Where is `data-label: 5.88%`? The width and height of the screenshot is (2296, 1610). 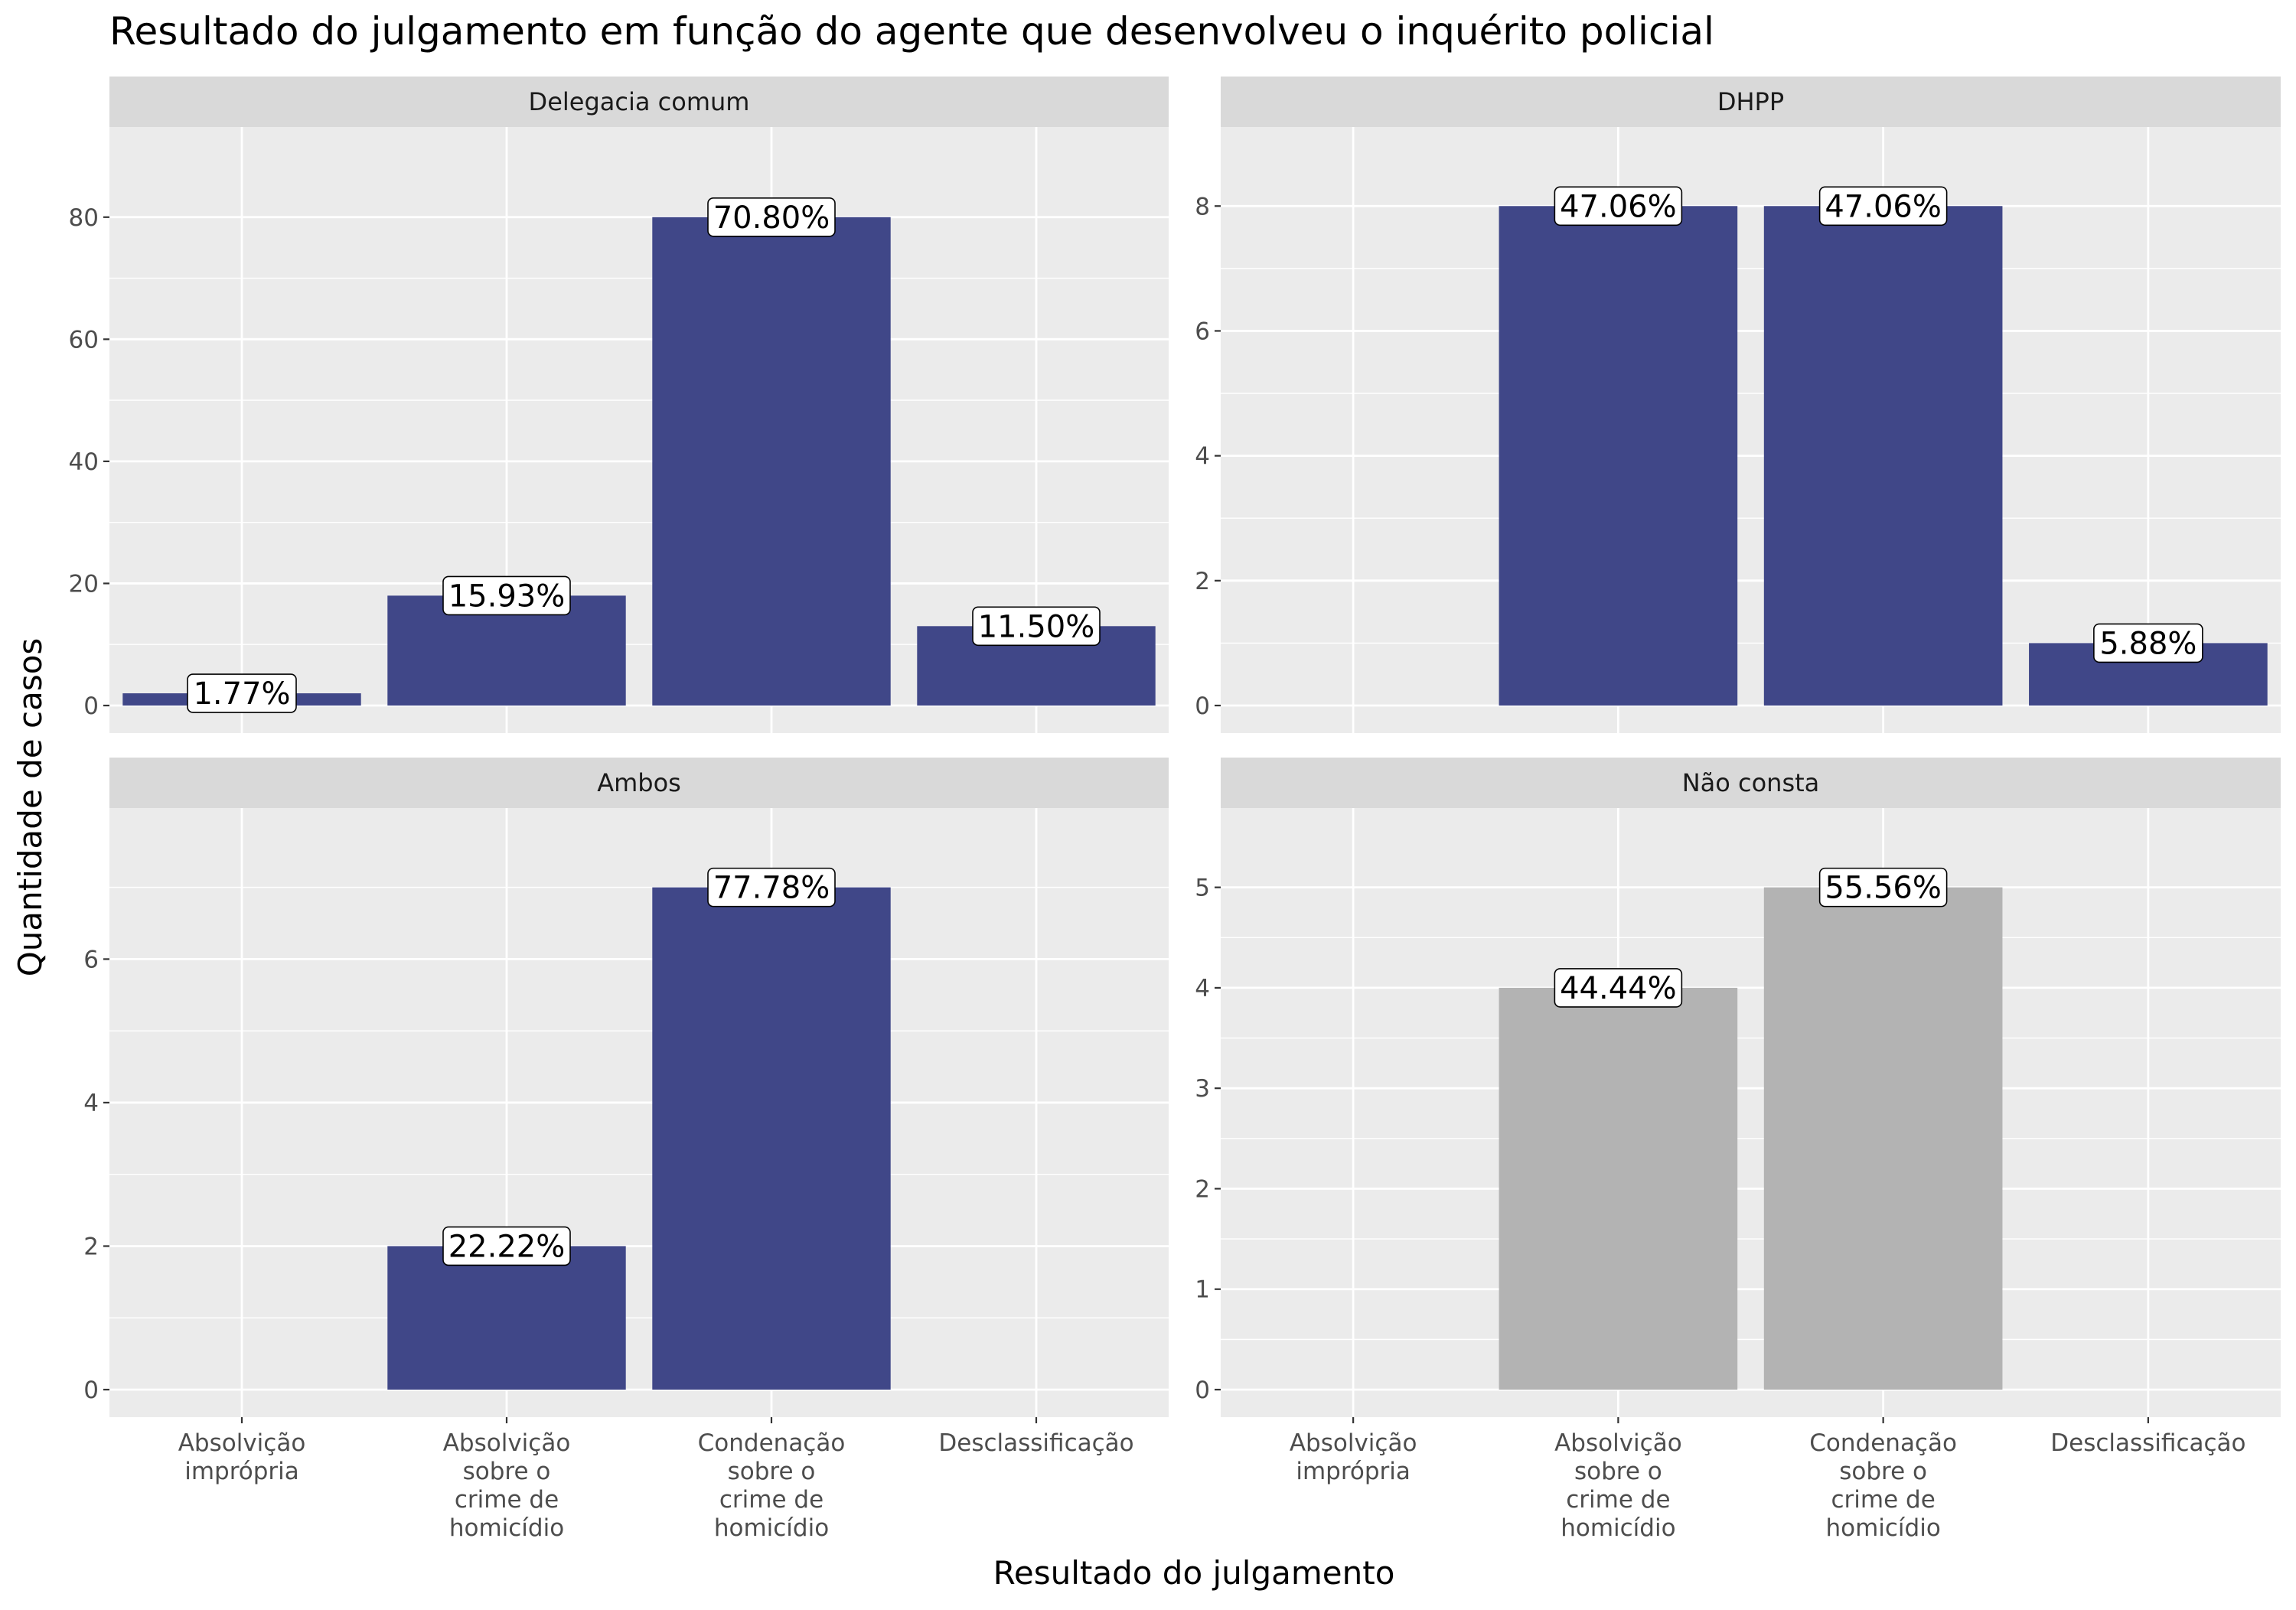 data-label: 5.88% is located at coordinates (2148, 643).